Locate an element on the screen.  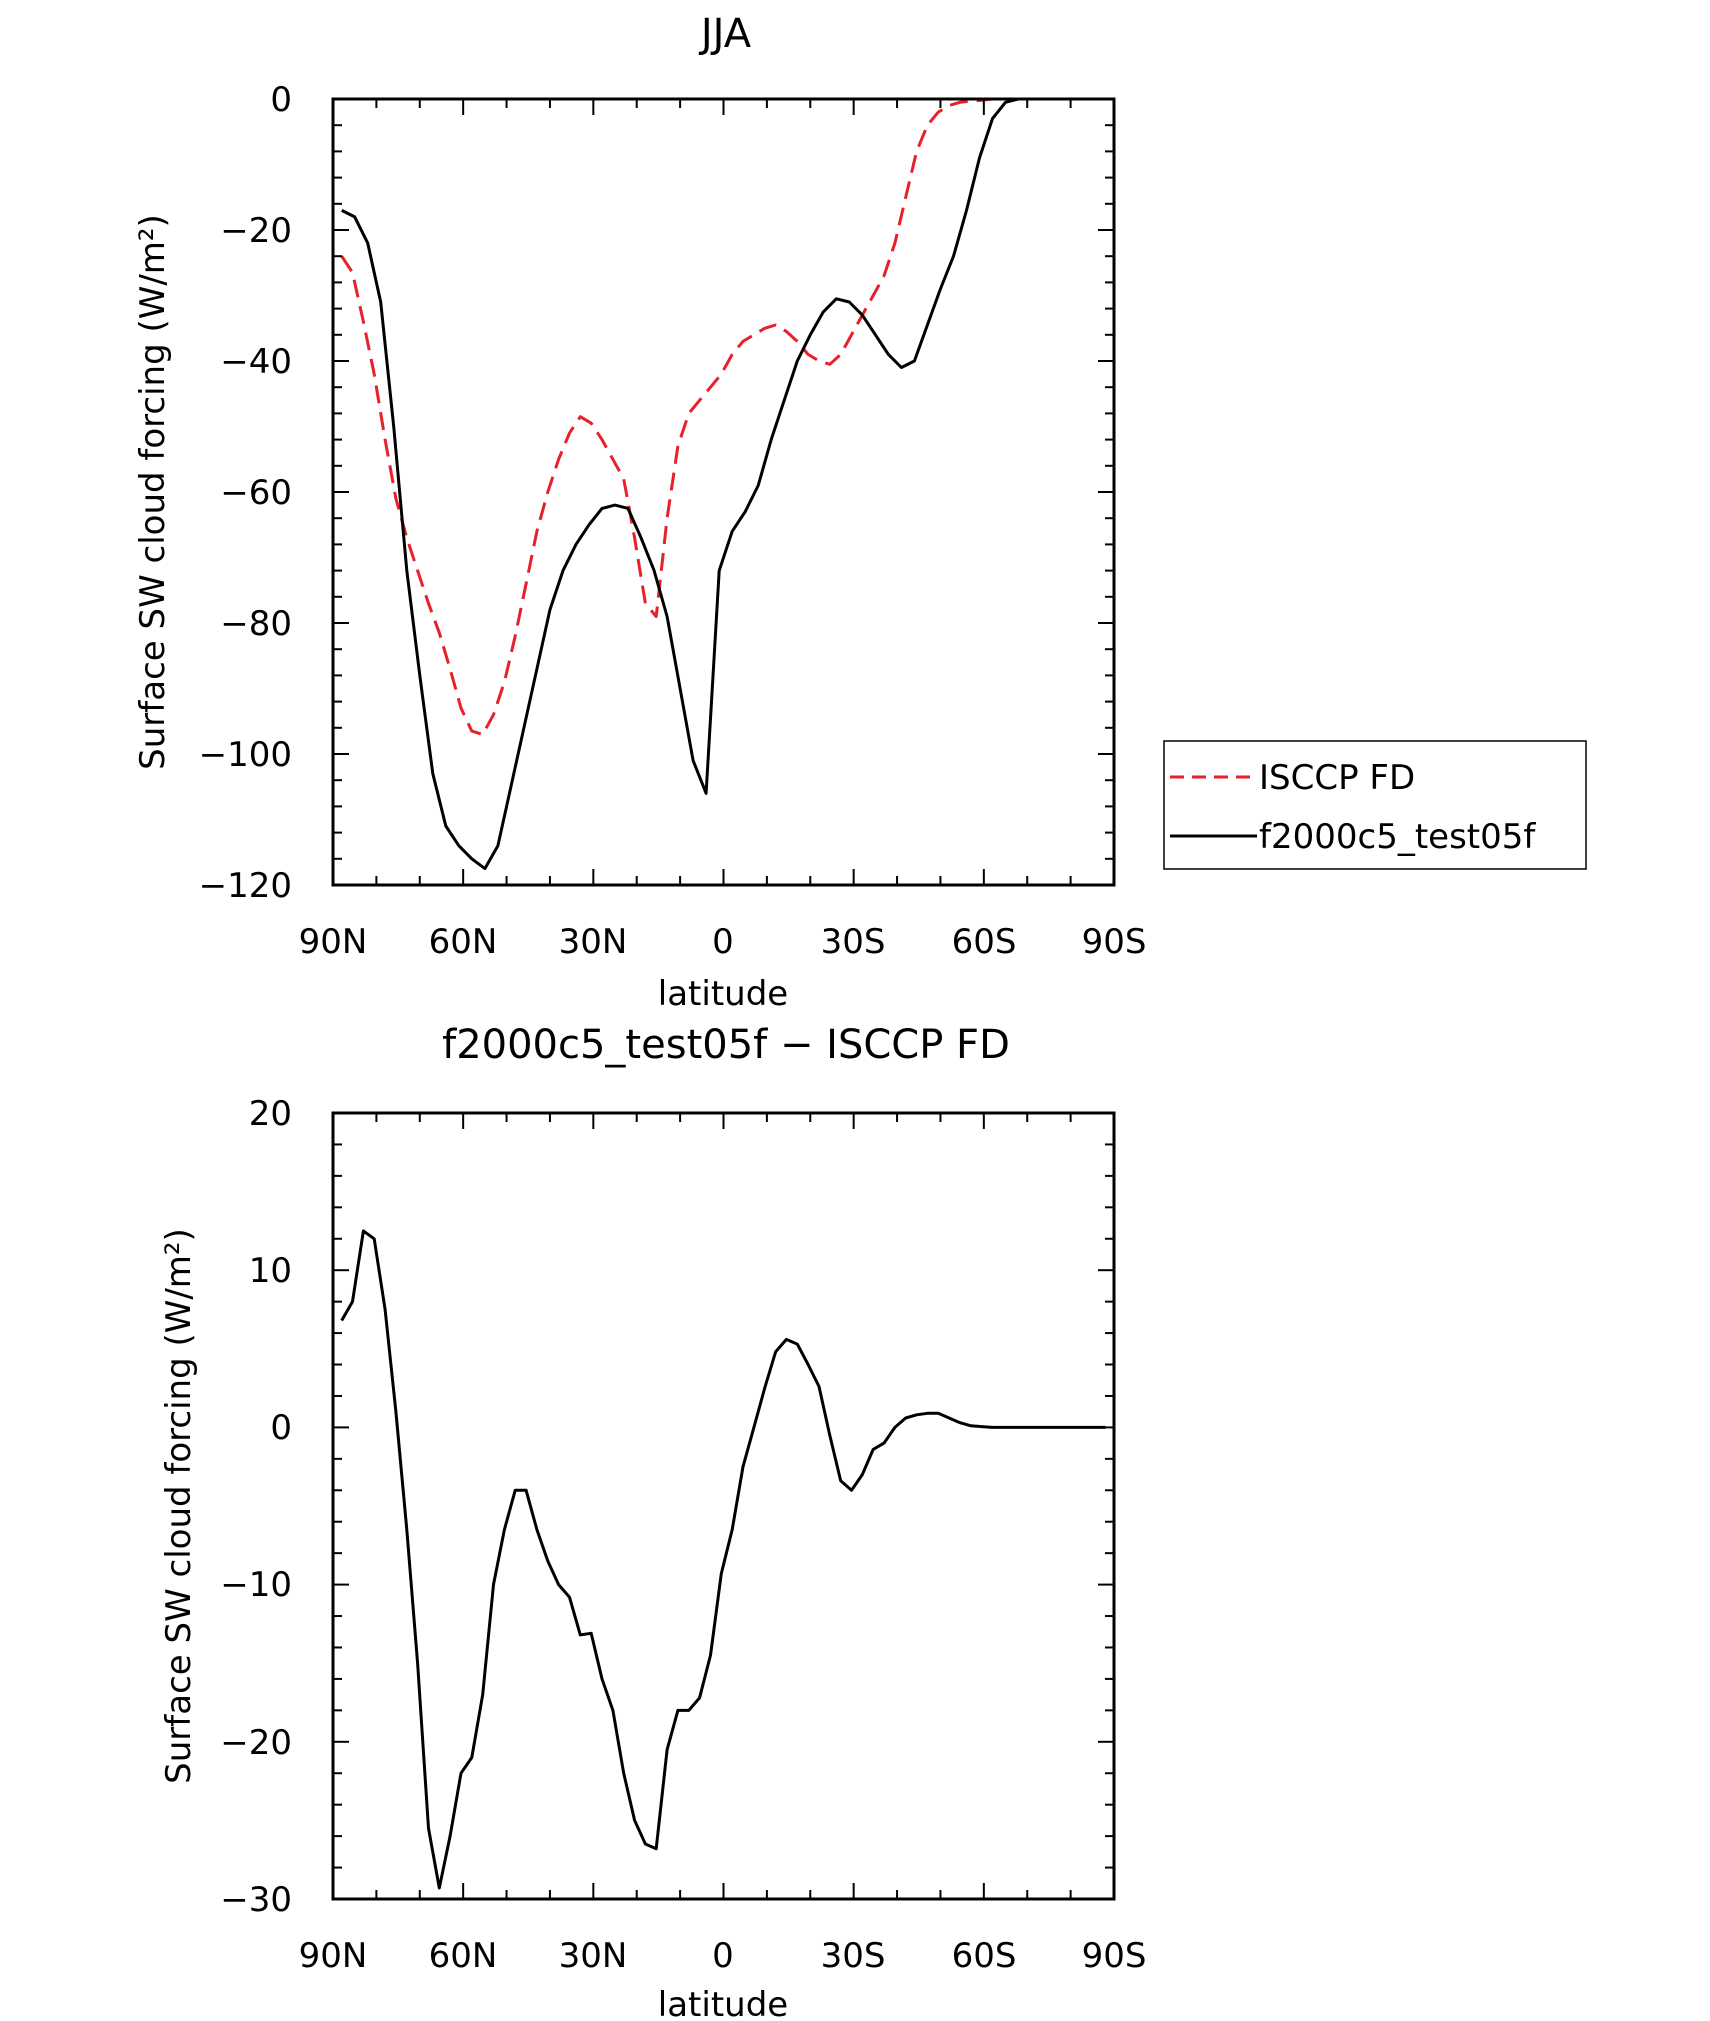
legend-label-f2000c5-test05f: f2000c5_test05f is located at coordinates (1397, 837).